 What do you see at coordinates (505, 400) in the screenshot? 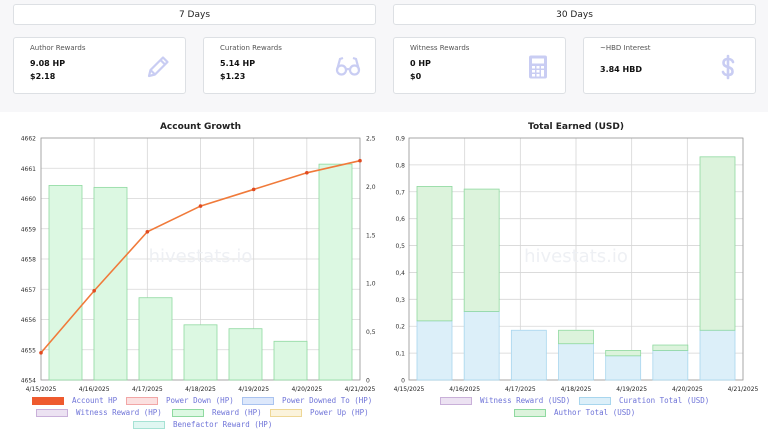
I see `legend-witness-reward-usd: Witness Reward (USD)` at bounding box center [505, 400].